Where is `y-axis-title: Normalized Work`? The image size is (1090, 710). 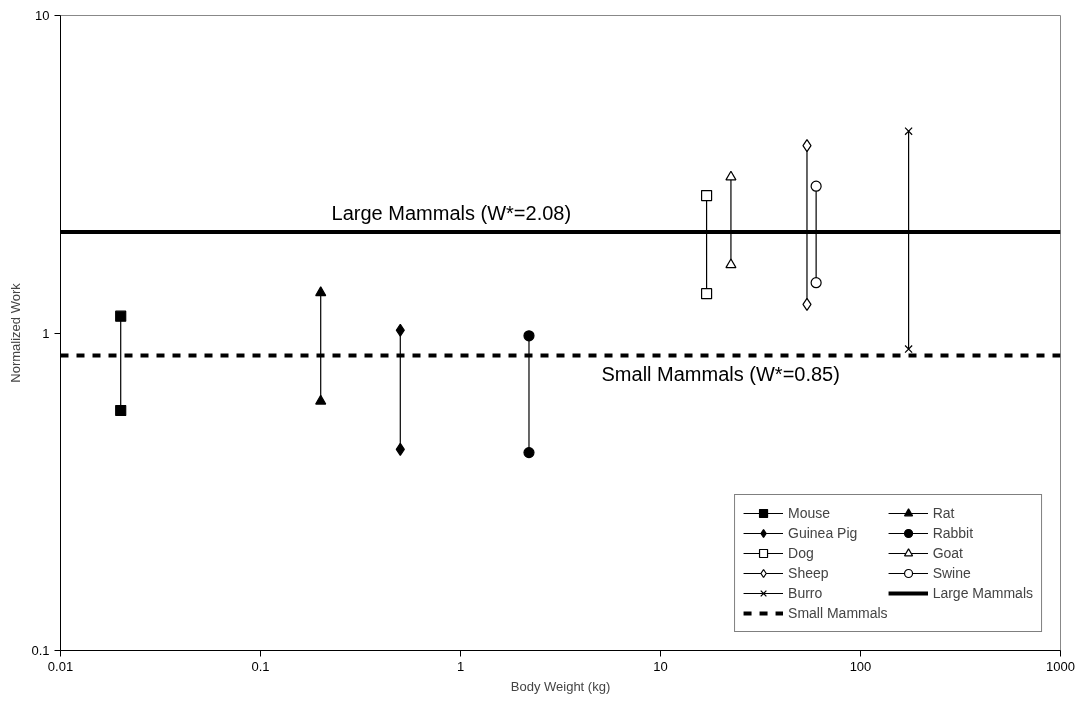
y-axis-title: Normalized Work is located at coordinates (16, 332).